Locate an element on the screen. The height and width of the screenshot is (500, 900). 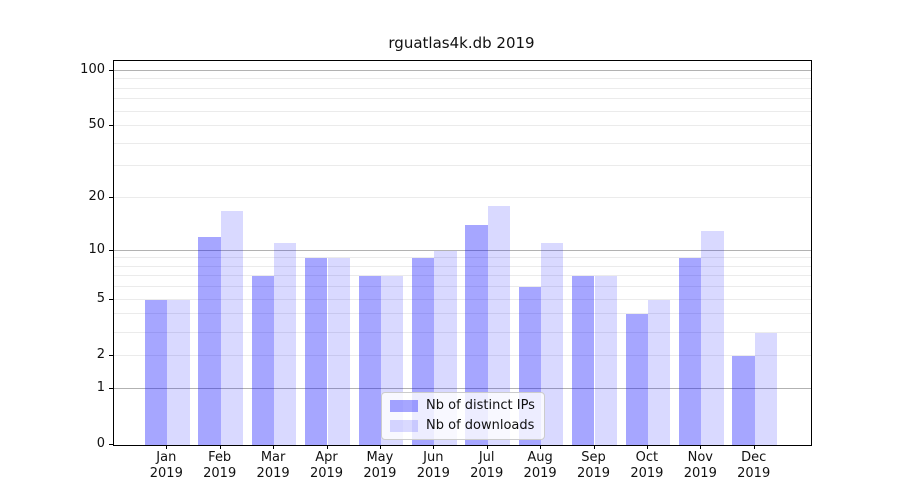
bar-distinct-ips-dec is located at coordinates (743, 400).